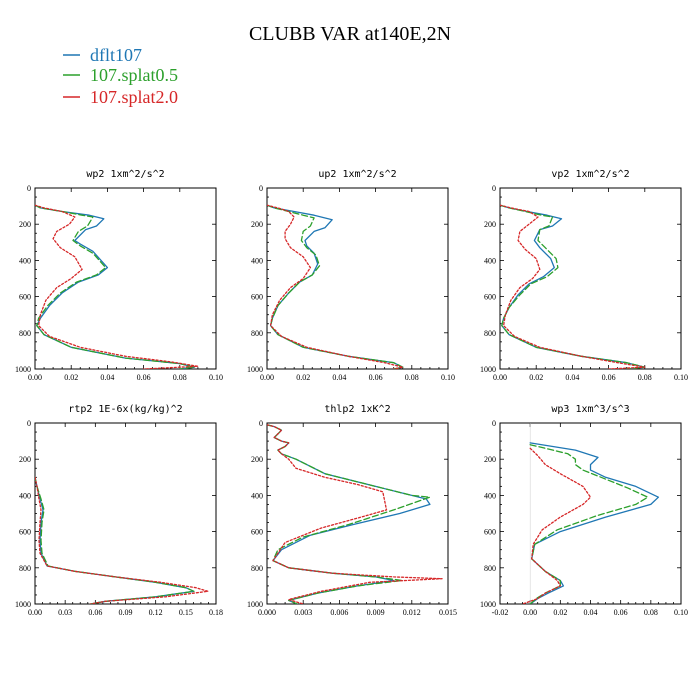 The height and width of the screenshot is (700, 700). Describe the element at coordinates (267, 612) in the screenshot. I see `x-tick-label: 0.000` at that location.